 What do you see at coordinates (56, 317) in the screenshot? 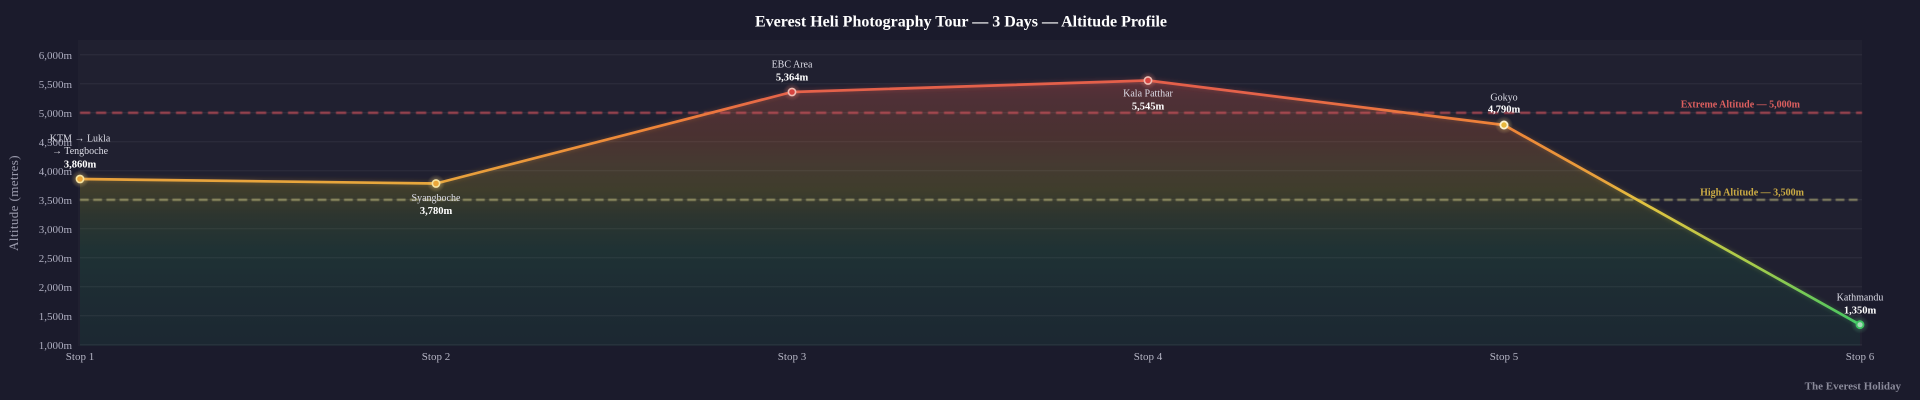
I see `svg-text: 1,500m` at bounding box center [56, 317].